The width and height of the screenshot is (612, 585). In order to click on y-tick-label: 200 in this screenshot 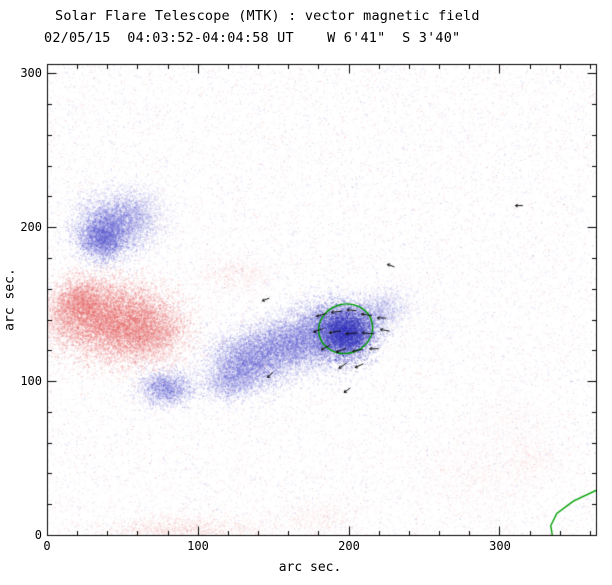, I will do `click(31, 227)`.